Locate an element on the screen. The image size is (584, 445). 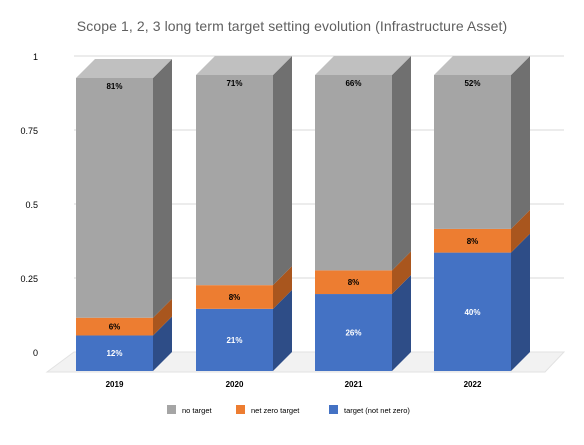
y-tick-label: 0.75 is located at coordinates (29, 131).